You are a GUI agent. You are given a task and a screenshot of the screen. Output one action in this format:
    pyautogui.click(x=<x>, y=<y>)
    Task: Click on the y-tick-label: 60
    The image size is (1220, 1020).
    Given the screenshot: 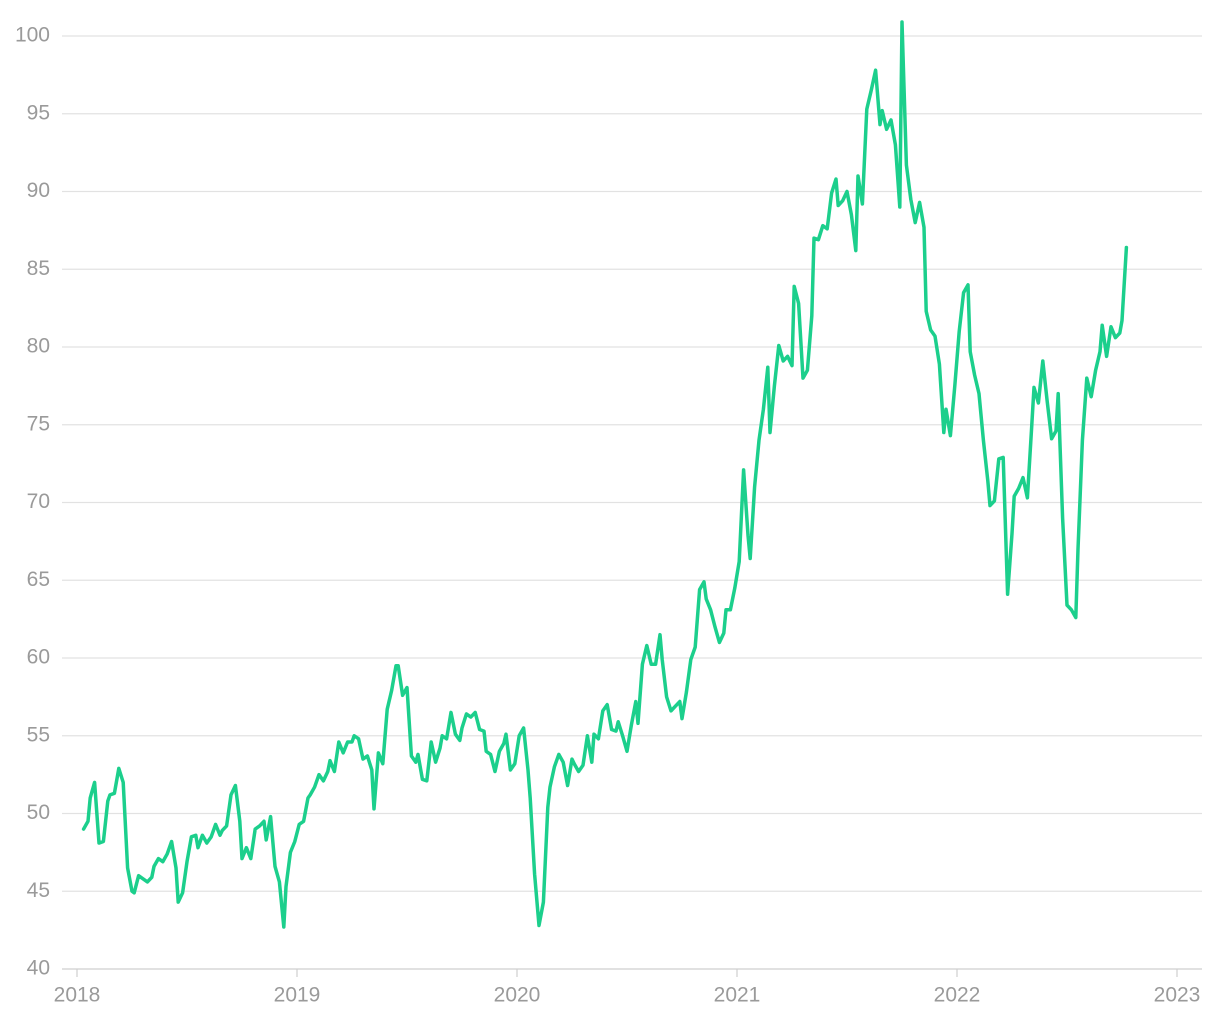 What is the action you would take?
    pyautogui.click(x=38, y=657)
    